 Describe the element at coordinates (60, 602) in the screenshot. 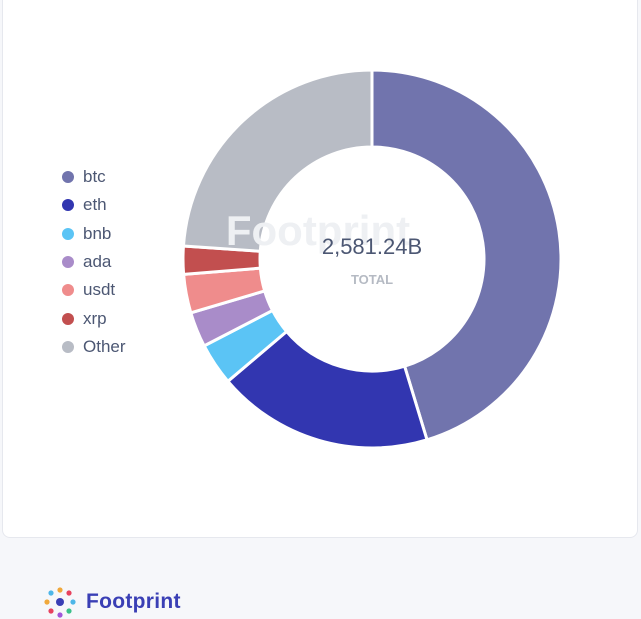

I see `footprint-logo-icon` at that location.